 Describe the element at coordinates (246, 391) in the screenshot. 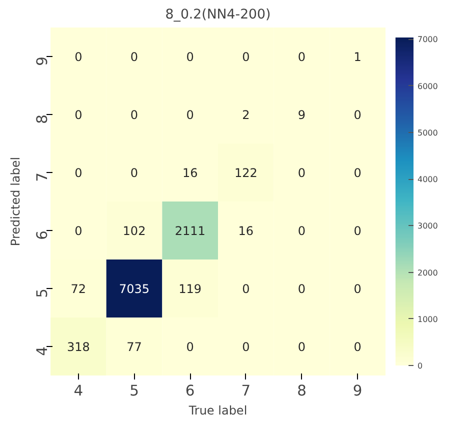

I see `x-tick-label: 7` at that location.